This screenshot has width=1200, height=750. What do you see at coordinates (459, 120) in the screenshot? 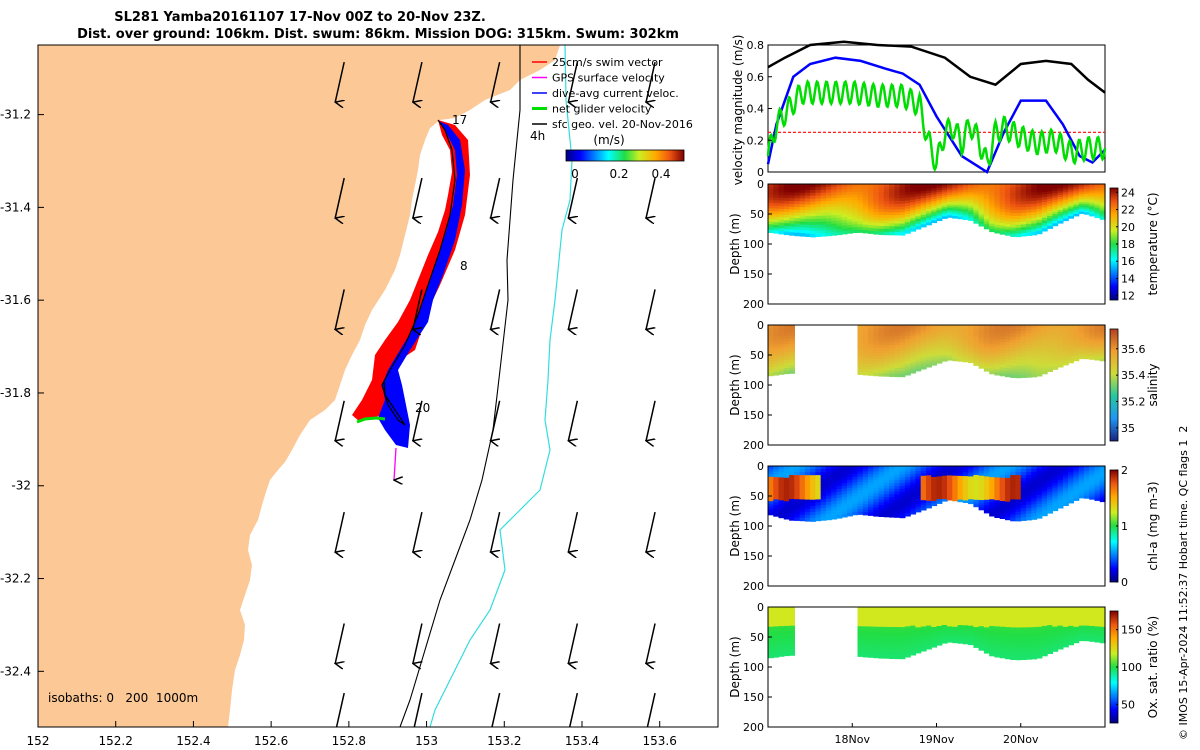
I see `day-label-17: 17` at bounding box center [459, 120].